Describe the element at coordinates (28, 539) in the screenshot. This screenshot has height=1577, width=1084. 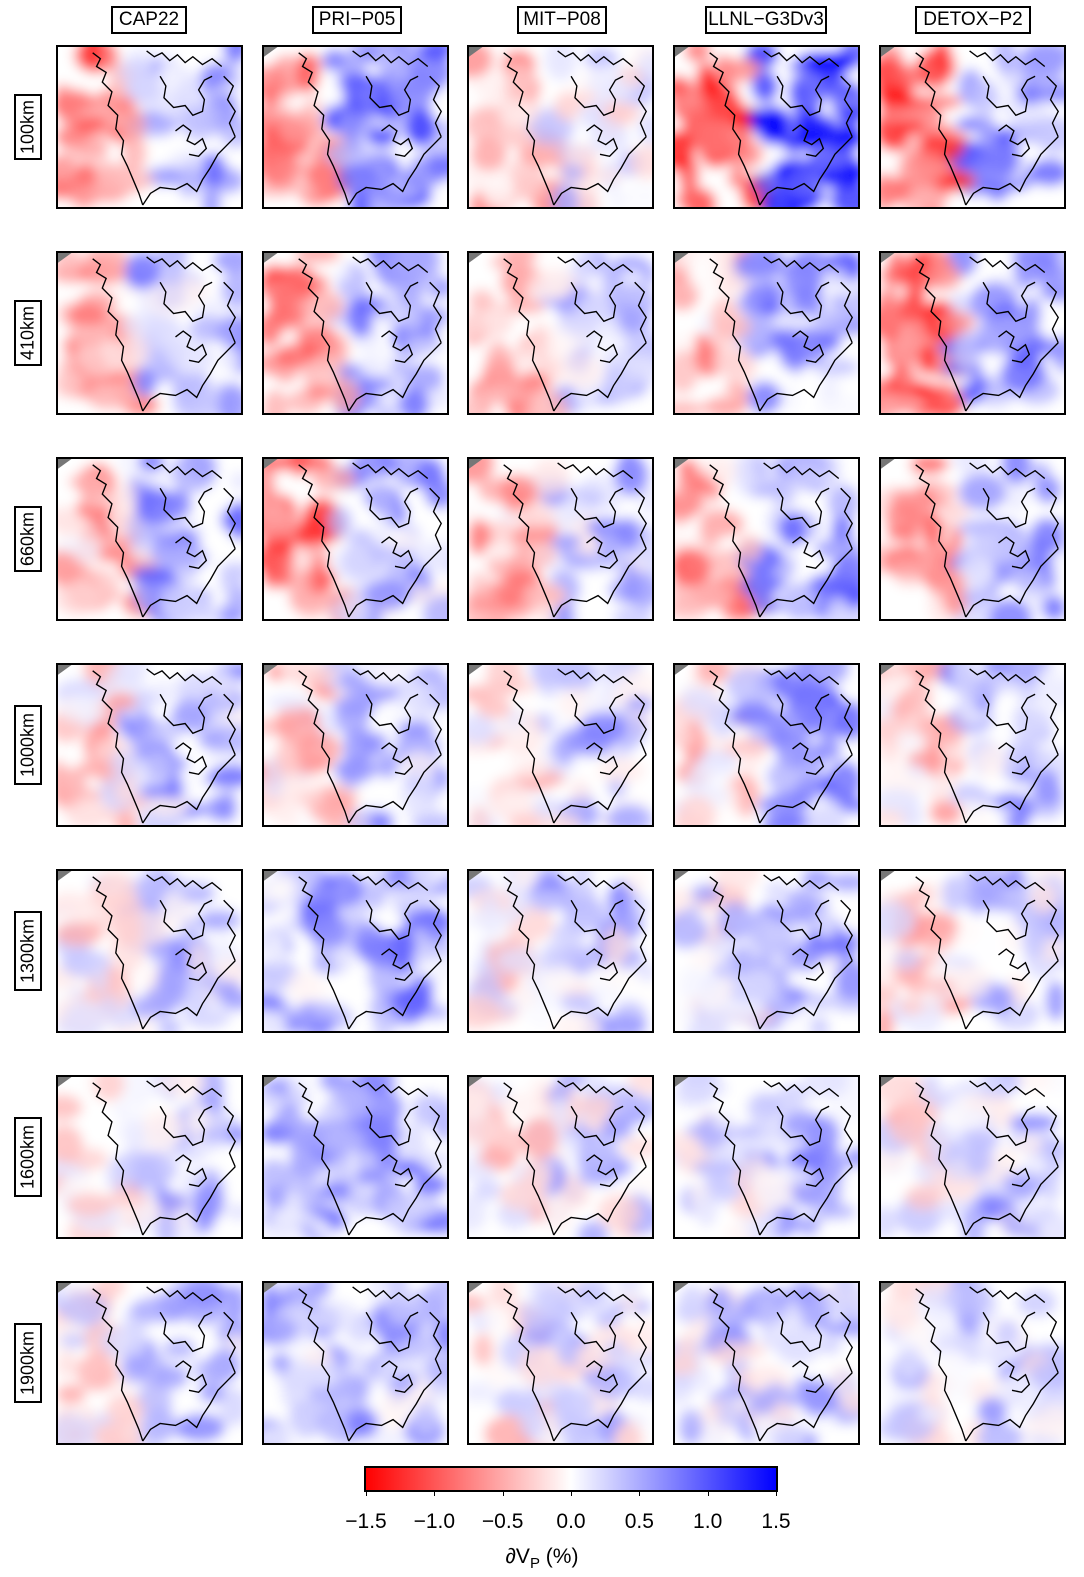
I see `depth-label: 660km` at that location.